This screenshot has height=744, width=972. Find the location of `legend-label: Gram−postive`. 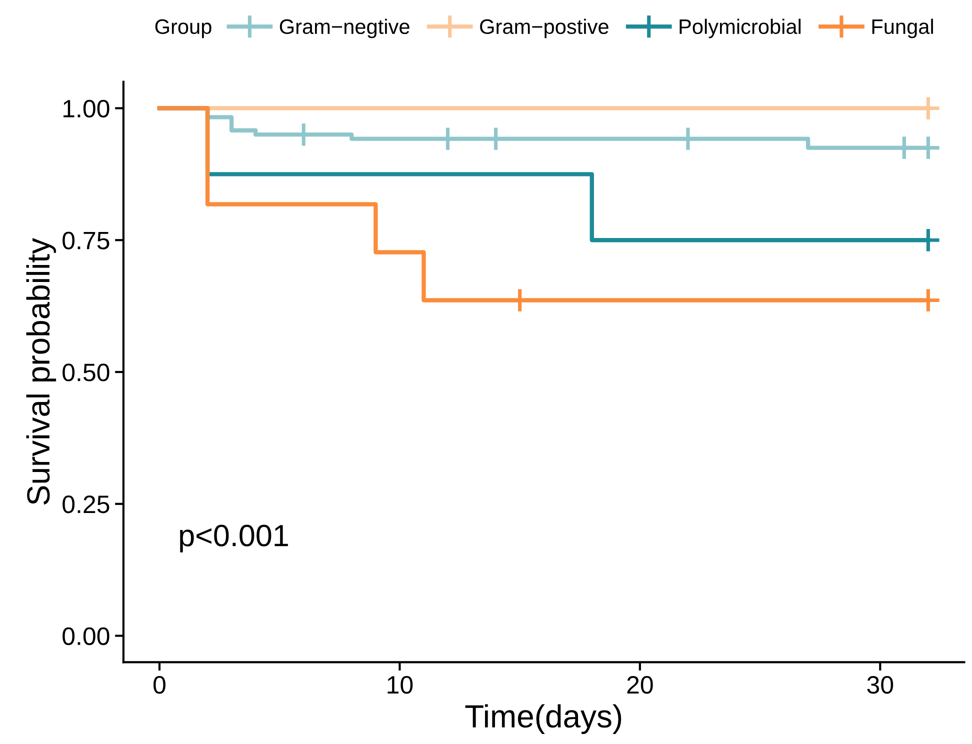

legend-label: Gram−postive is located at coordinates (544, 28).